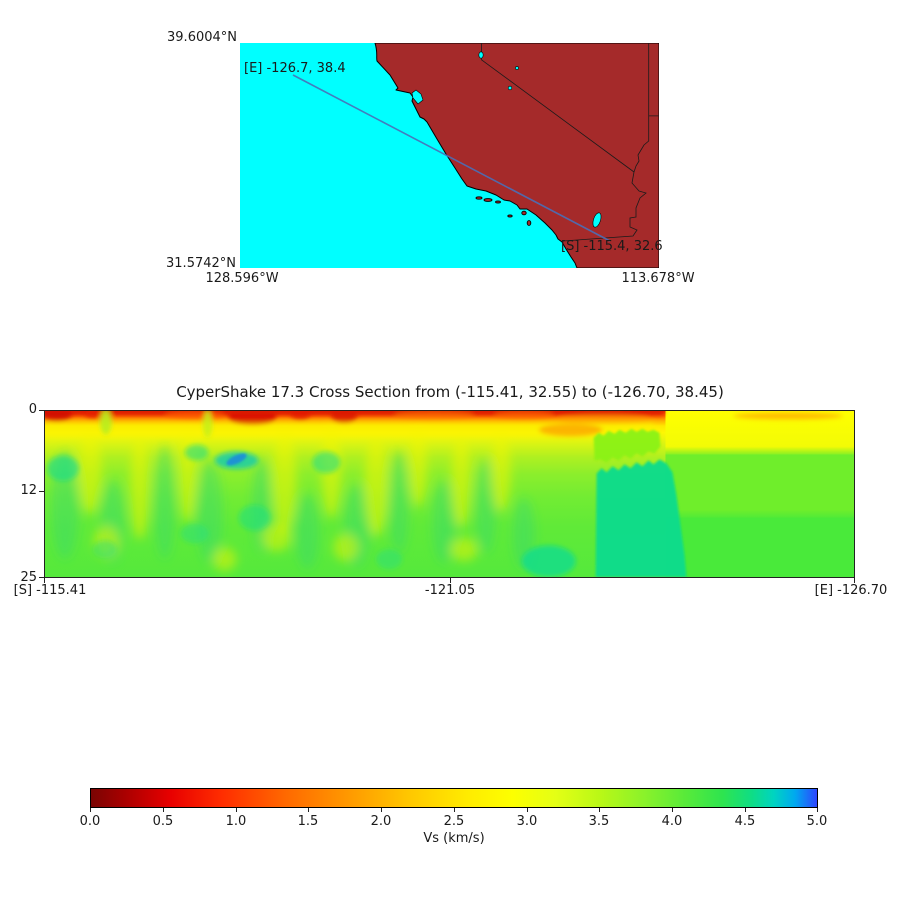 The width and height of the screenshot is (900, 900). I want to click on mono-lake, so click(510, 88).